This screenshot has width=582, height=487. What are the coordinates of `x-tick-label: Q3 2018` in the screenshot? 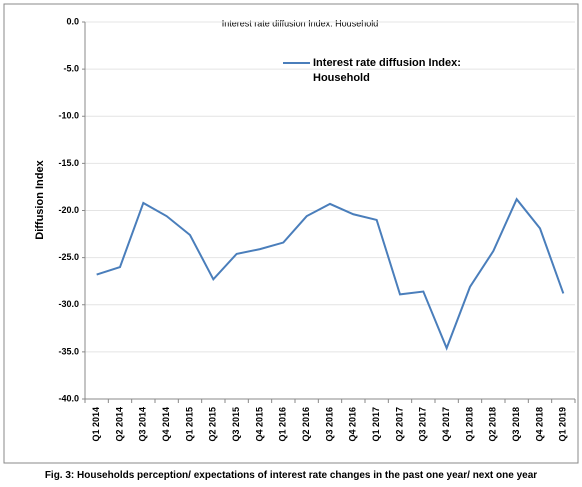 It's located at (516, 424).